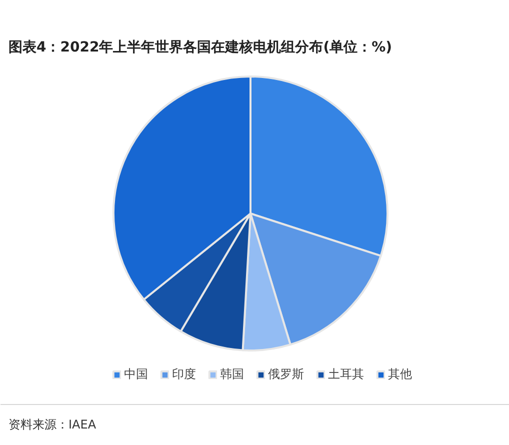 The height and width of the screenshot is (445, 509). I want to click on legend-label: 其他, so click(400, 374).